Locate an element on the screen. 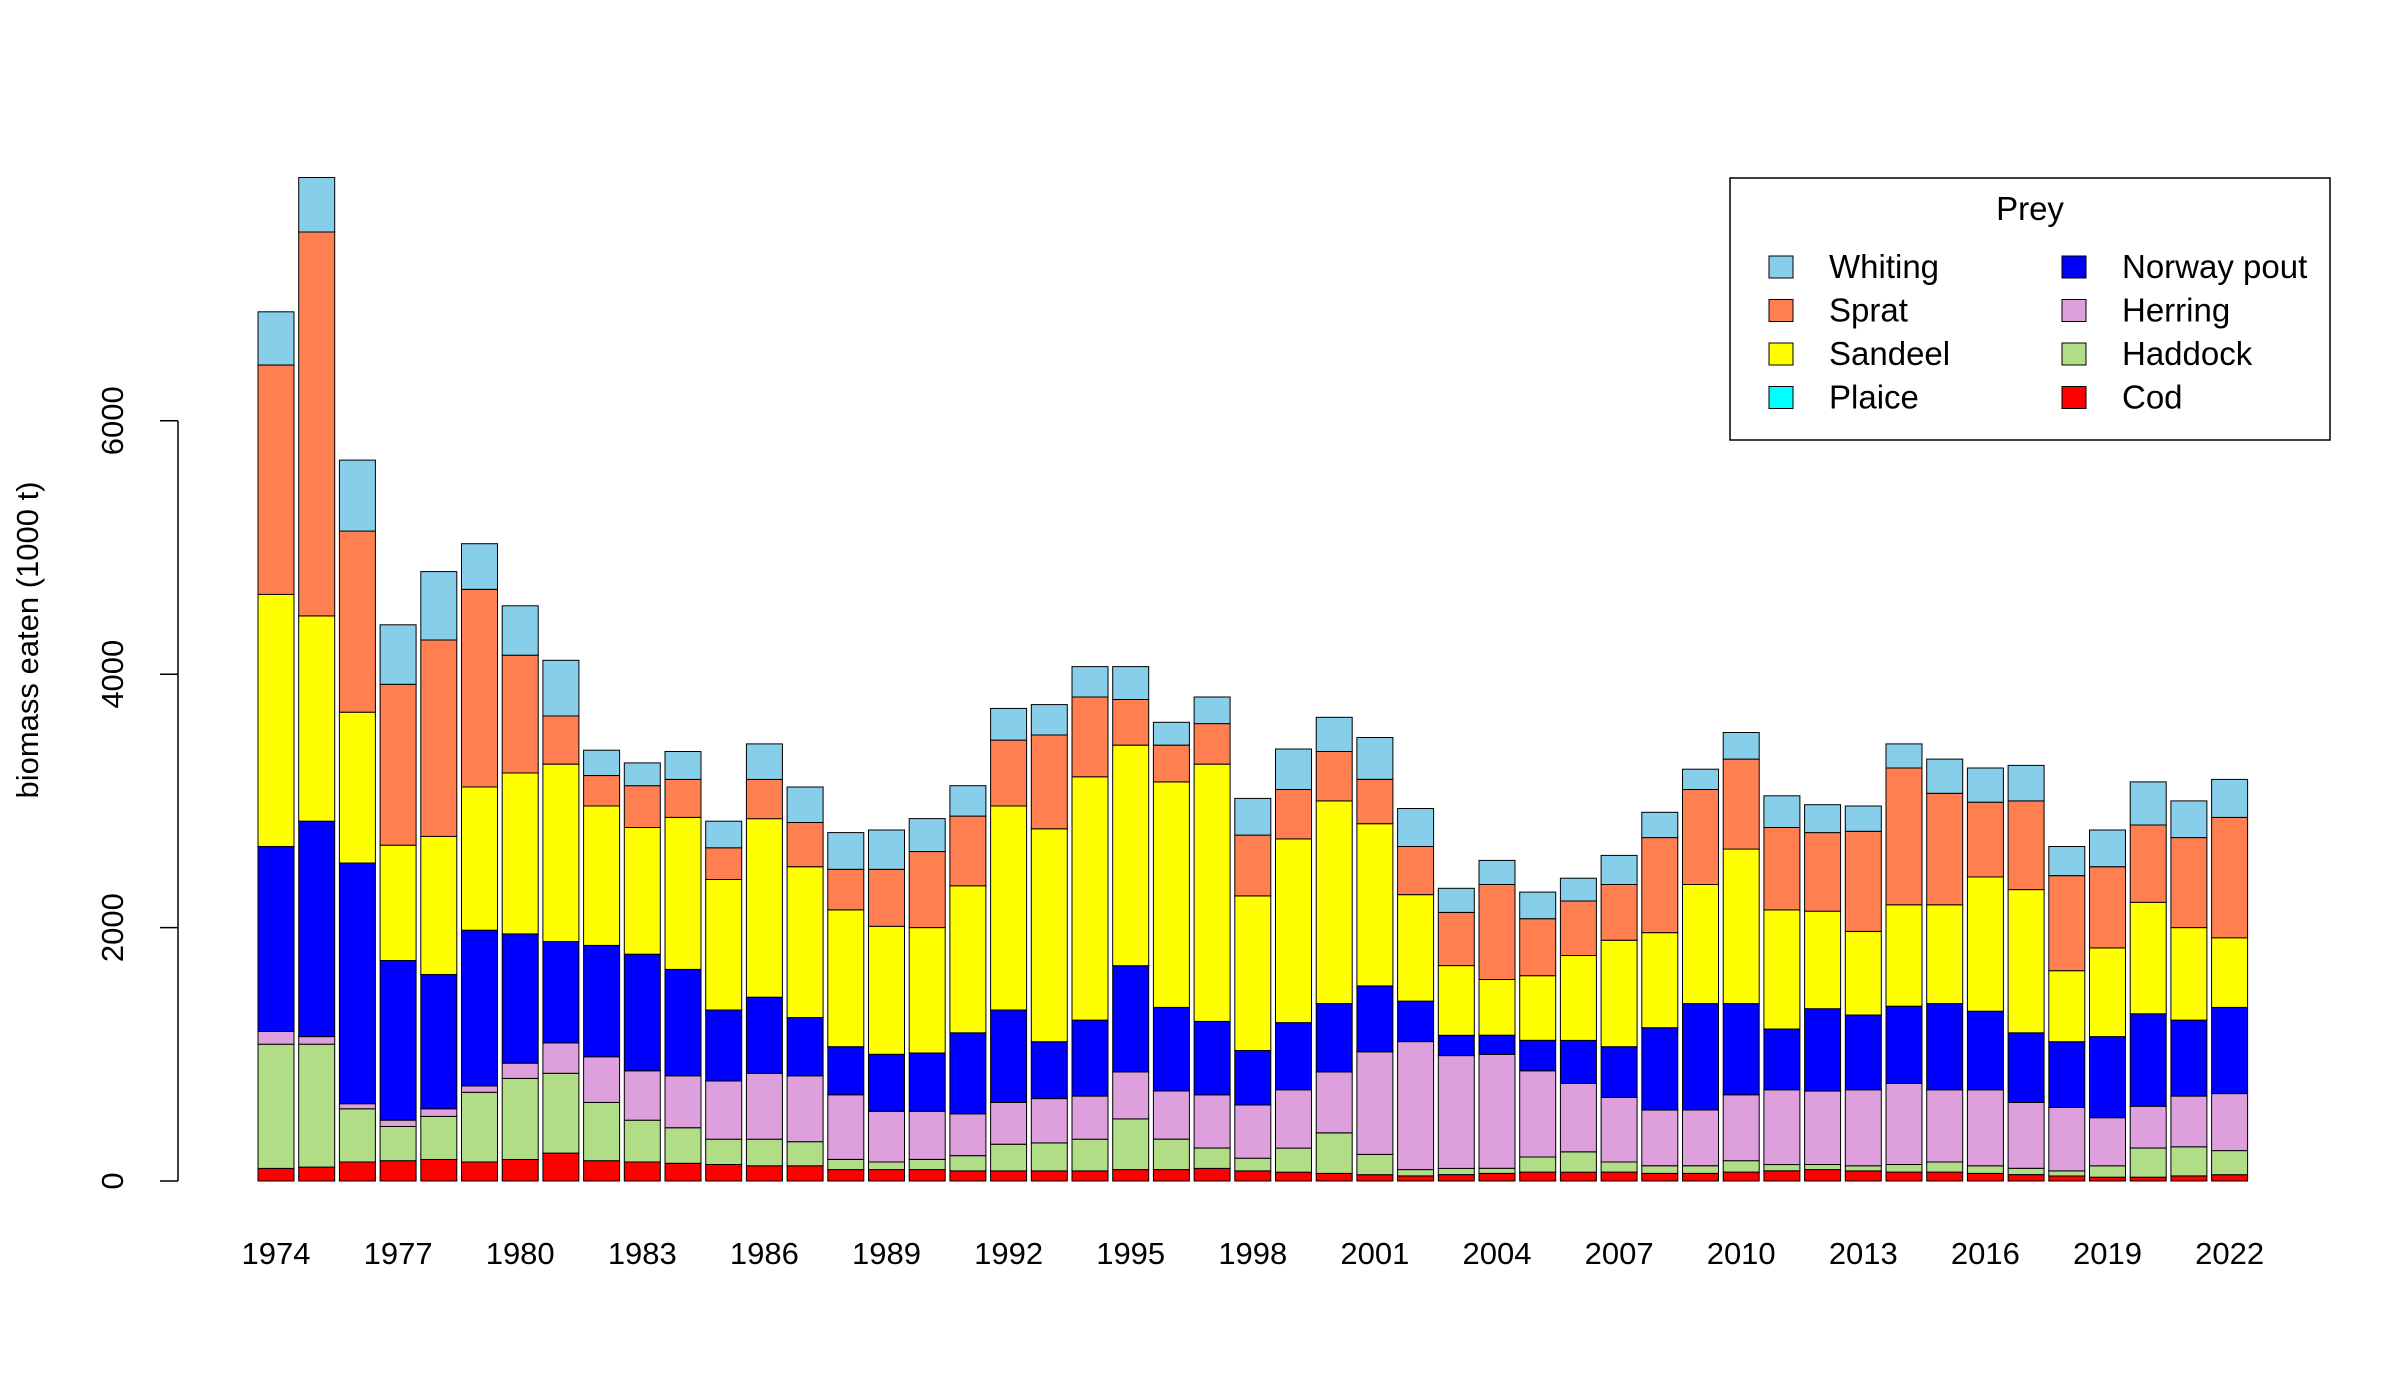 The width and height of the screenshot is (2400, 1400). bar-sprat-1990 is located at coordinates (927, 890).